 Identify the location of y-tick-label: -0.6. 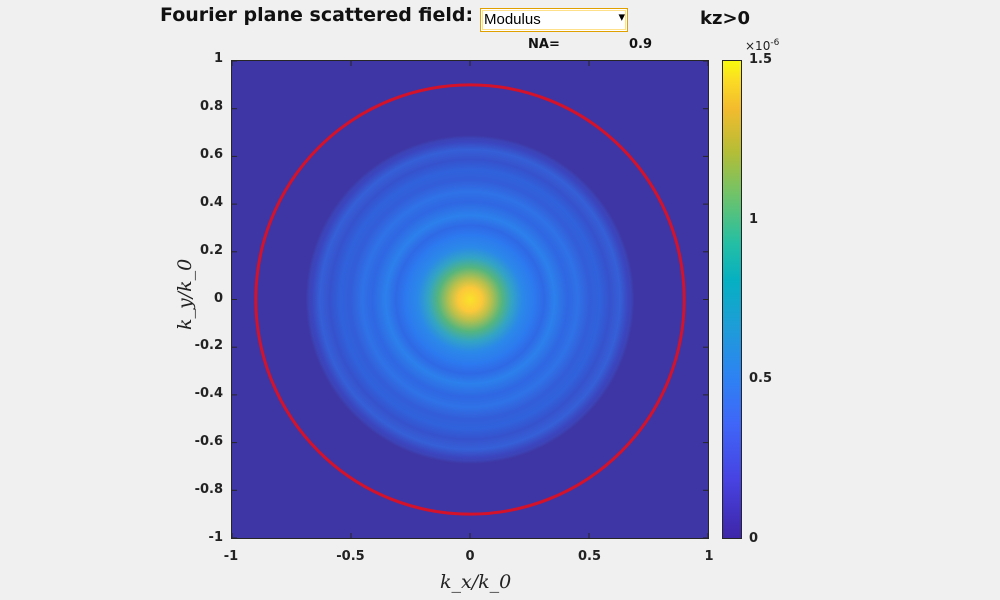
(208, 442).